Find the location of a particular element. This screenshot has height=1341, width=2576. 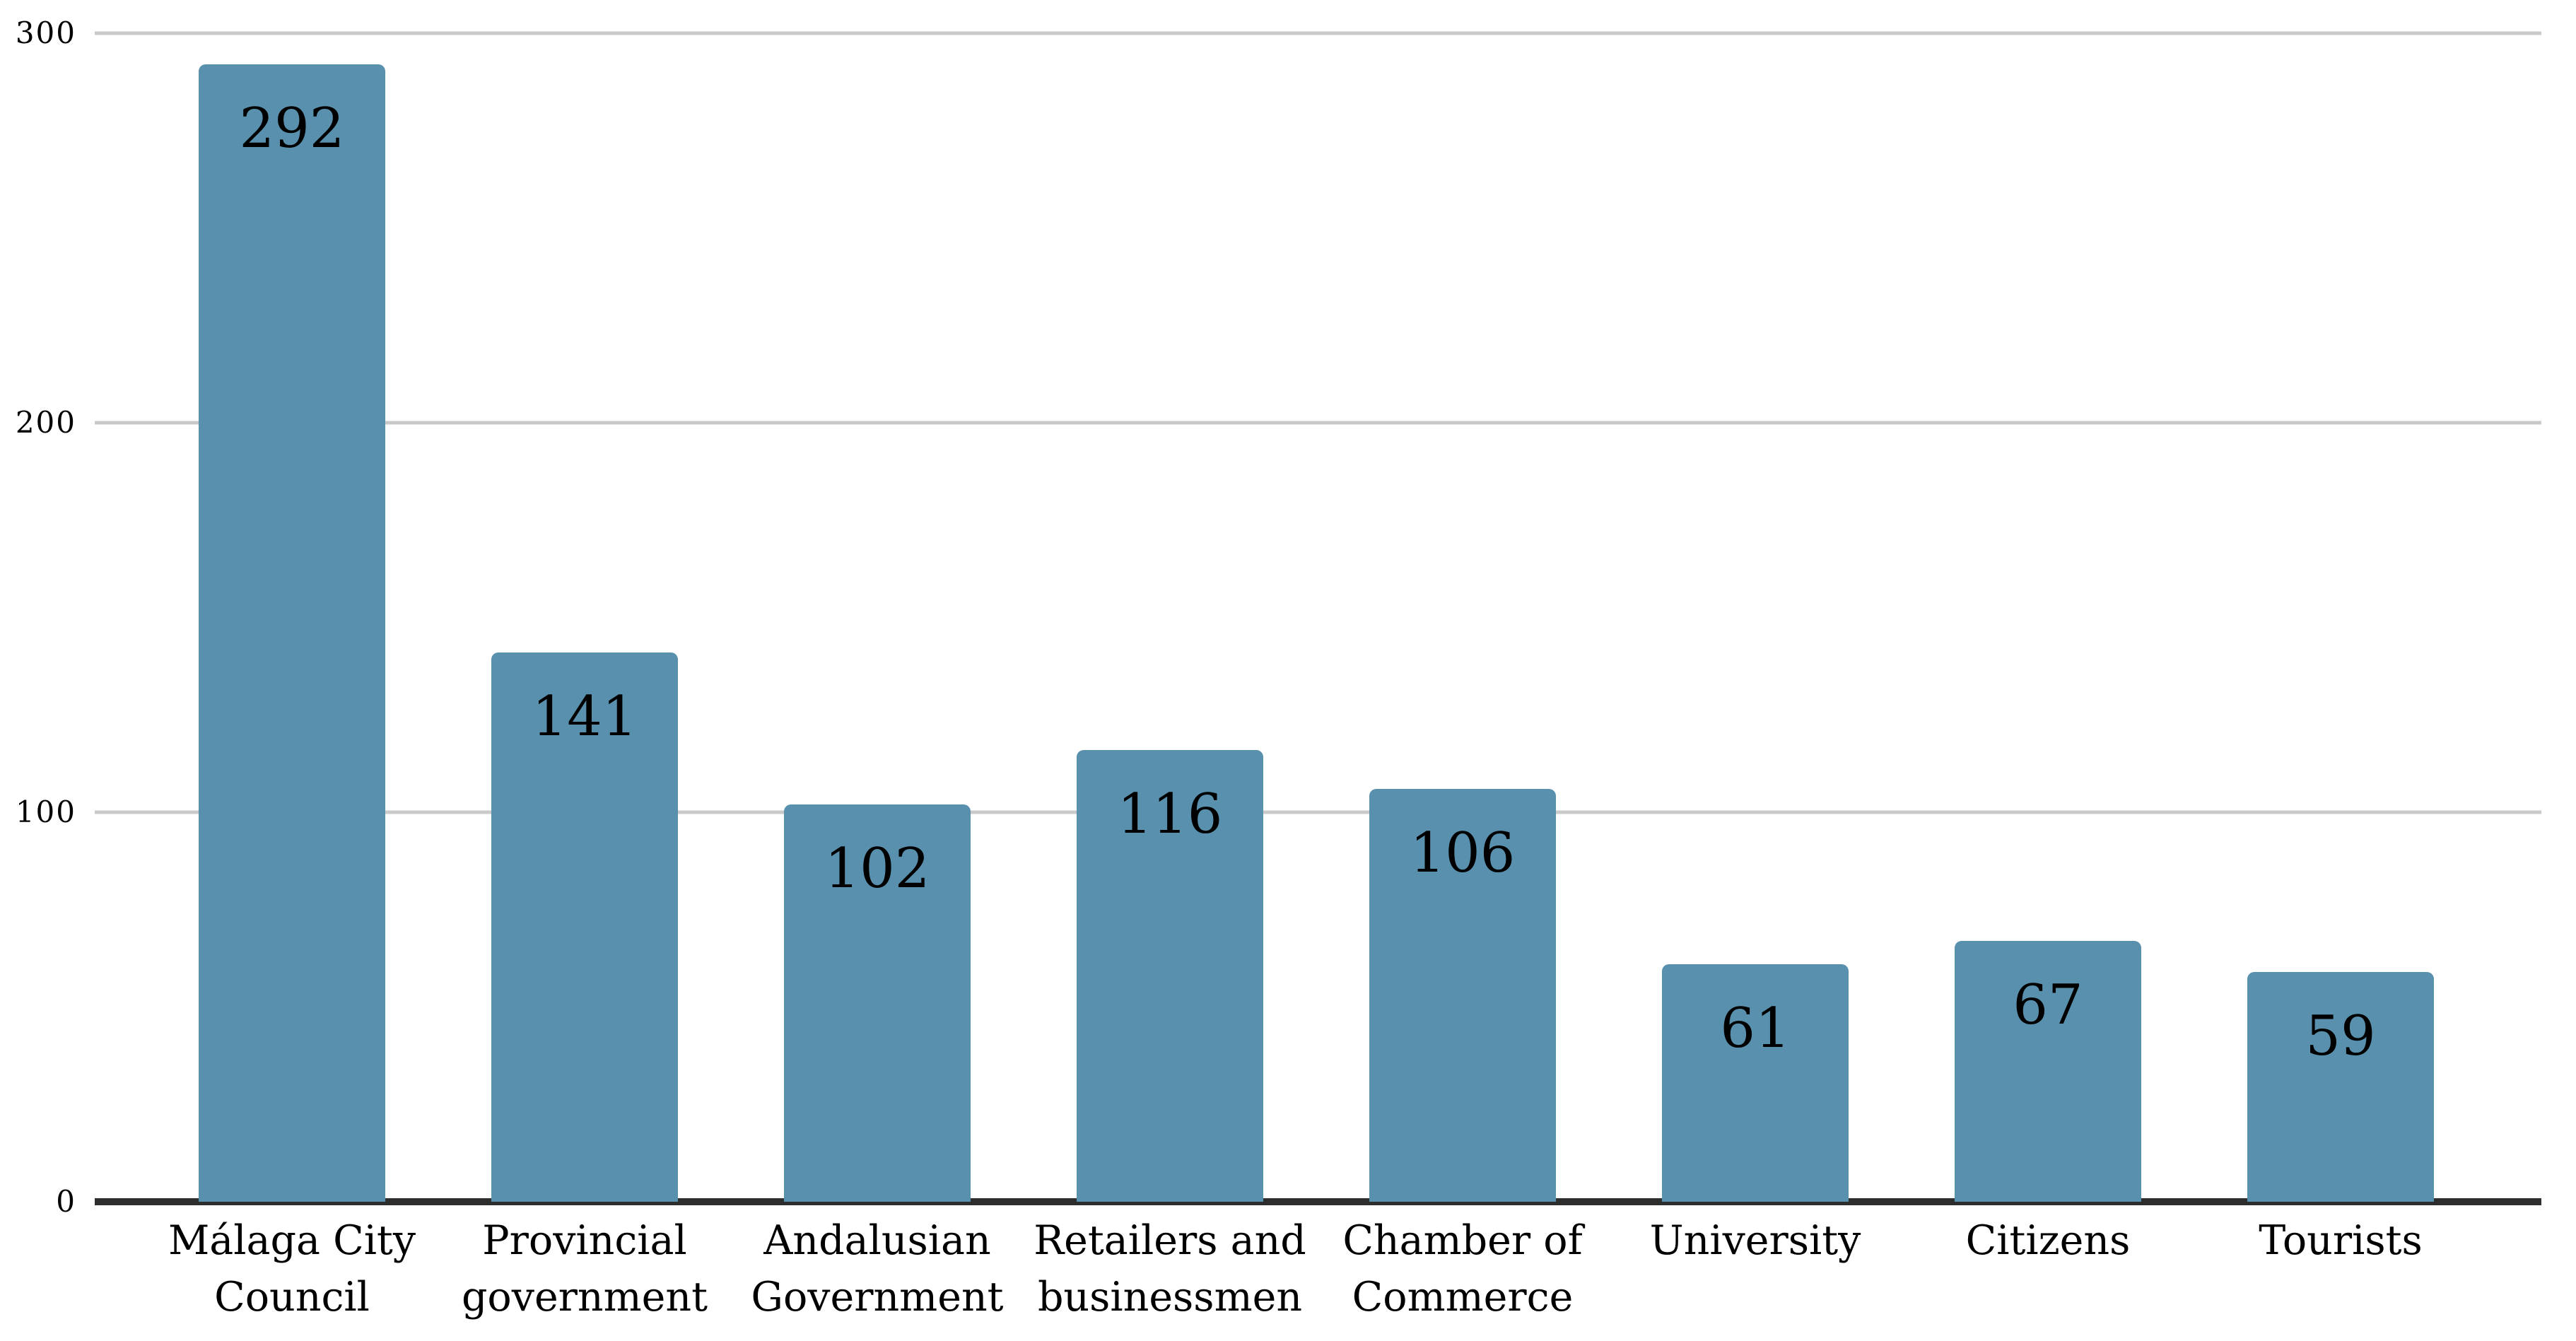

y-tick-label-100: 100 is located at coordinates (45, 812).